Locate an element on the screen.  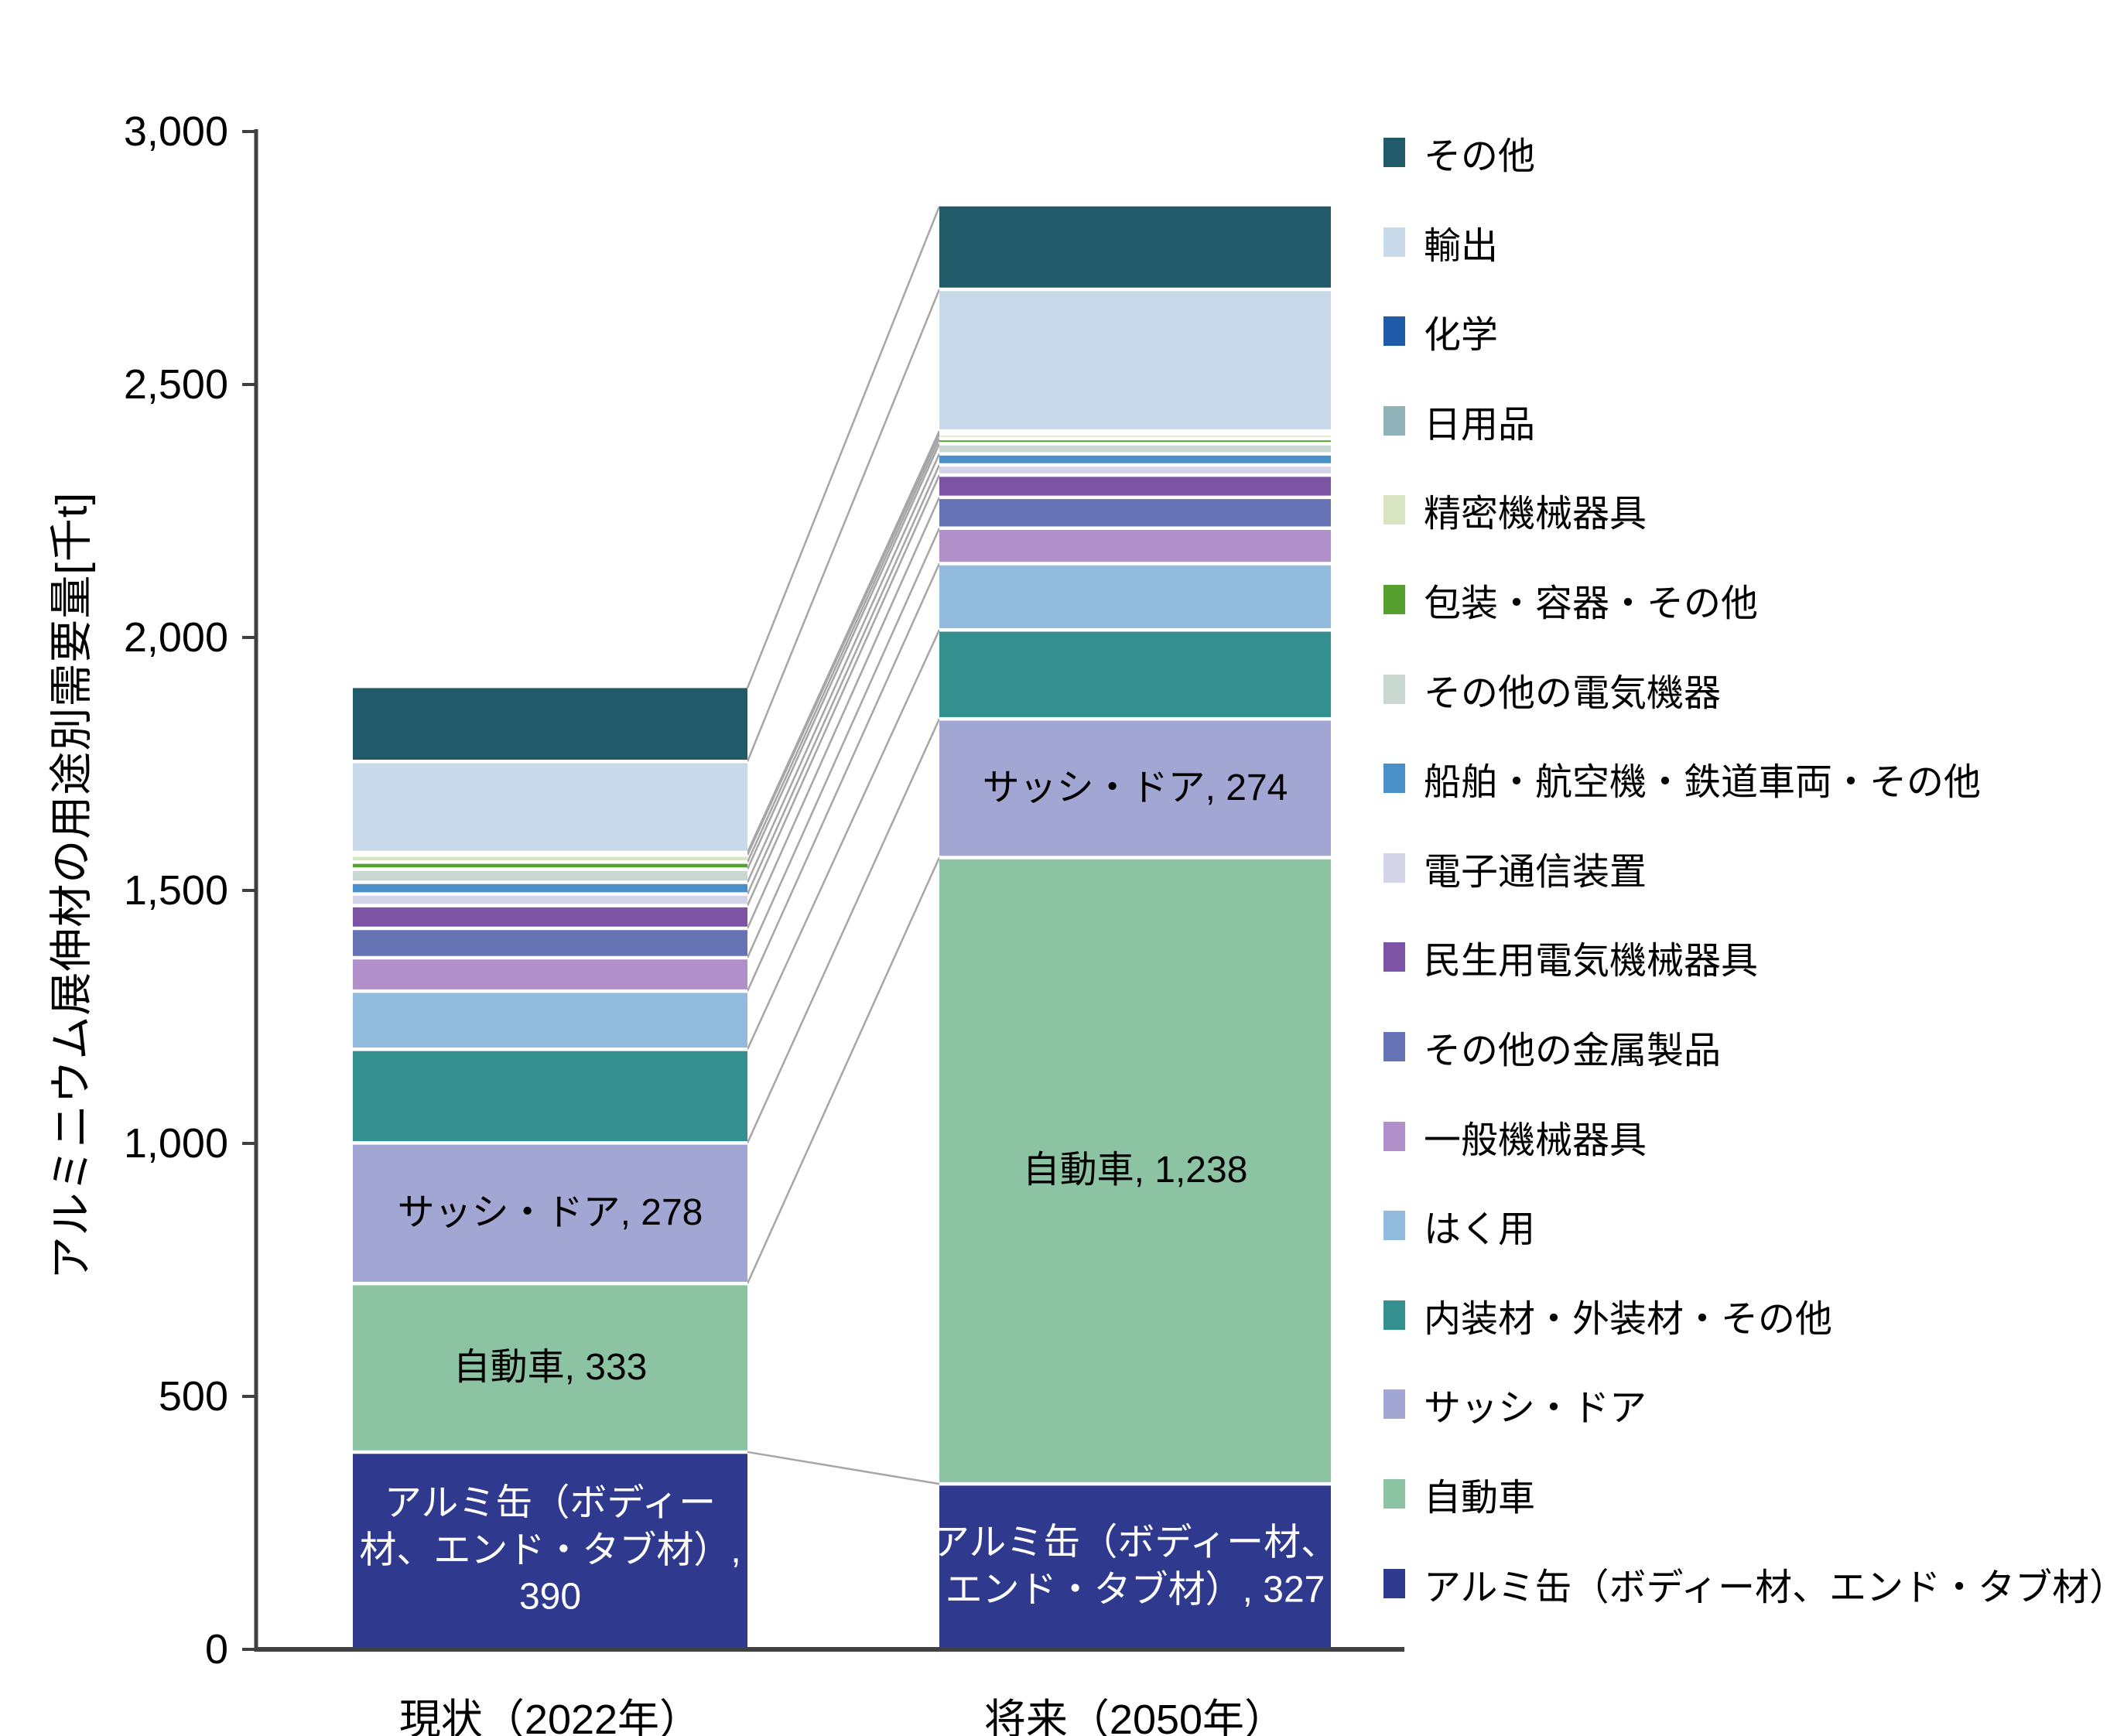
legend-label: 包装・容器・その他 is located at coordinates (1592, 603).